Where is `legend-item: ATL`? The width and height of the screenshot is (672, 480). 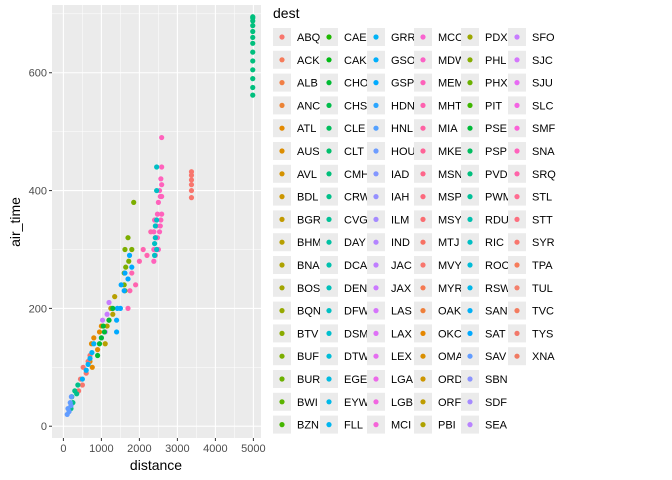
legend-item: ATL is located at coordinates (294, 128).